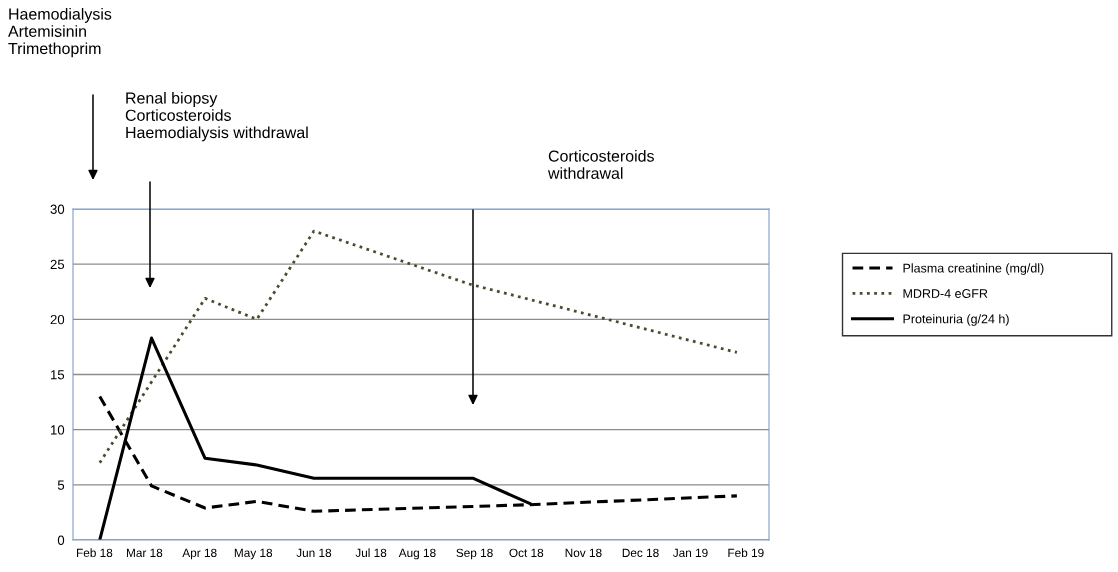 Image resolution: width=1118 pixels, height=572 pixels. What do you see at coordinates (199, 554) in the screenshot?
I see `x-tick-label: Apr 18` at bounding box center [199, 554].